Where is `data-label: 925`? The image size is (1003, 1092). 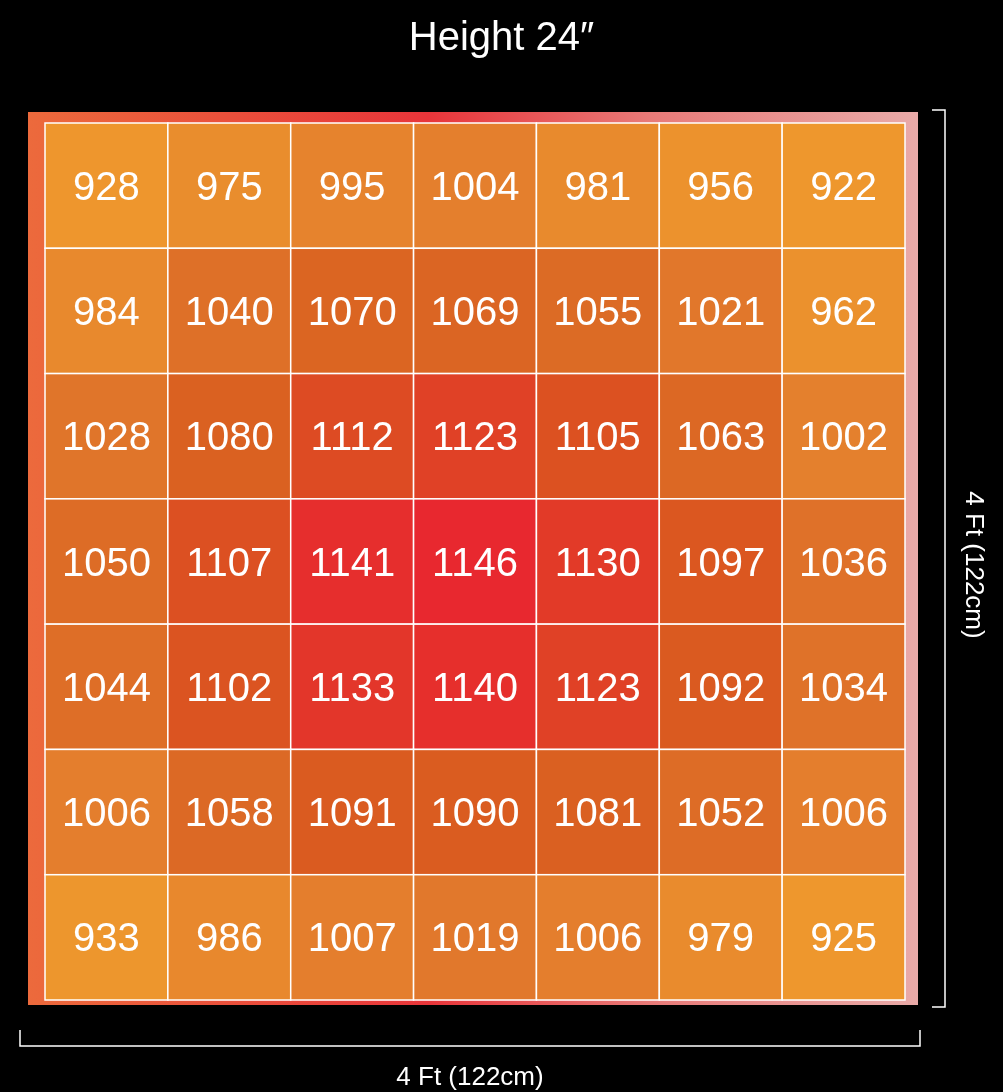
data-label: 925 is located at coordinates (843, 937).